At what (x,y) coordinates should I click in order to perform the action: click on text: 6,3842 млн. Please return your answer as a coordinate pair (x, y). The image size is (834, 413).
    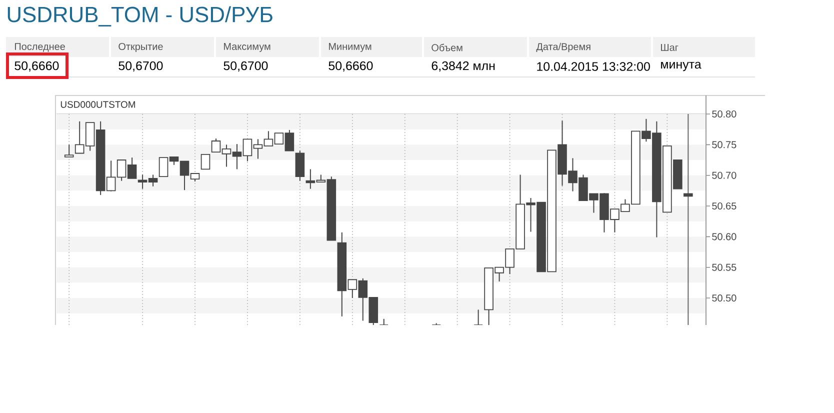
    Looking at the image, I should click on (463, 66).